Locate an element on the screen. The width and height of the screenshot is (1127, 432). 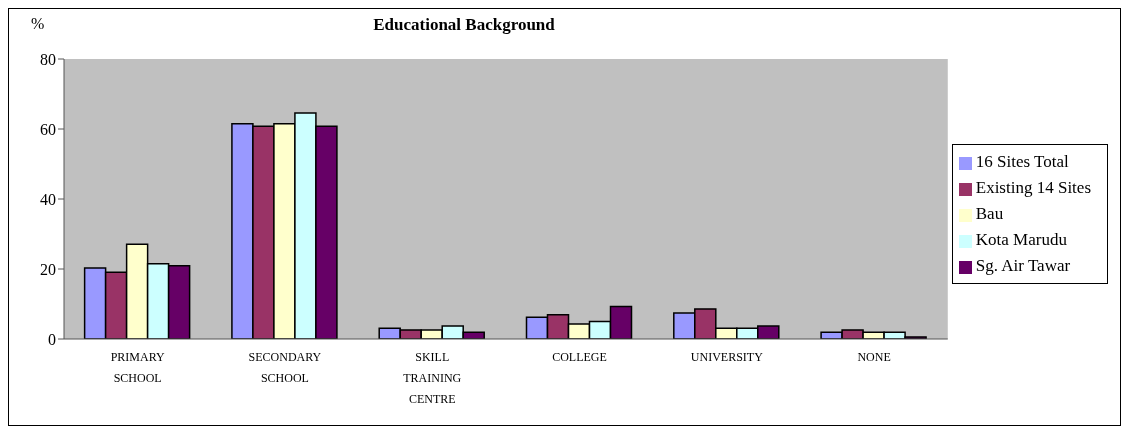
y-tick-label: 60 is located at coordinates (48, 129).